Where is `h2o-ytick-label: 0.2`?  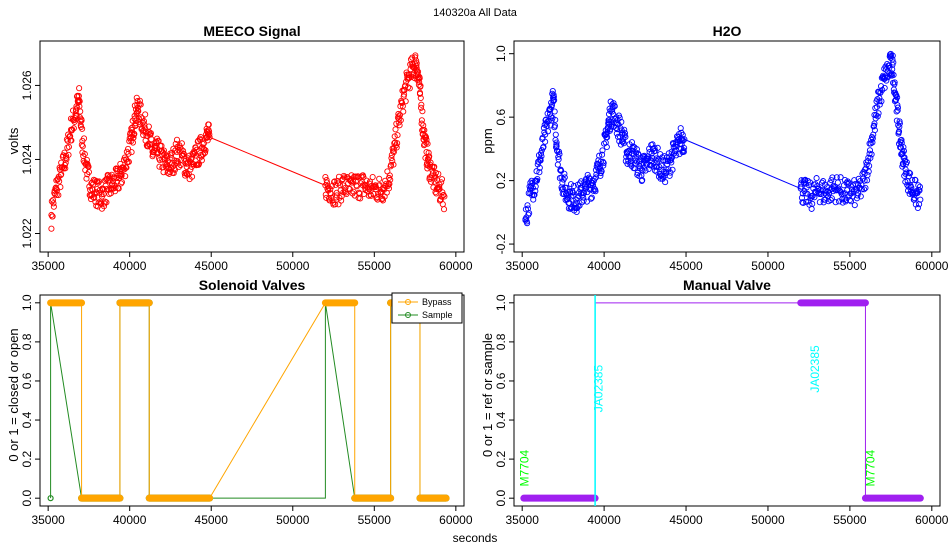 h2o-ytick-label: 0.2 is located at coordinates (501, 180).